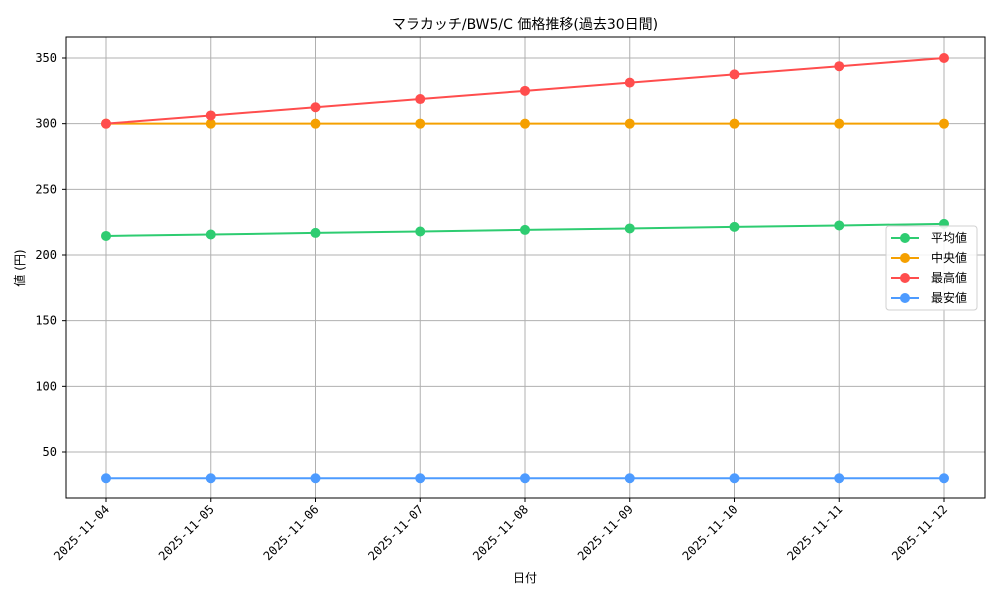 This screenshot has height=600, width=1000. I want to click on legend-entry: 最安値, so click(949, 297).